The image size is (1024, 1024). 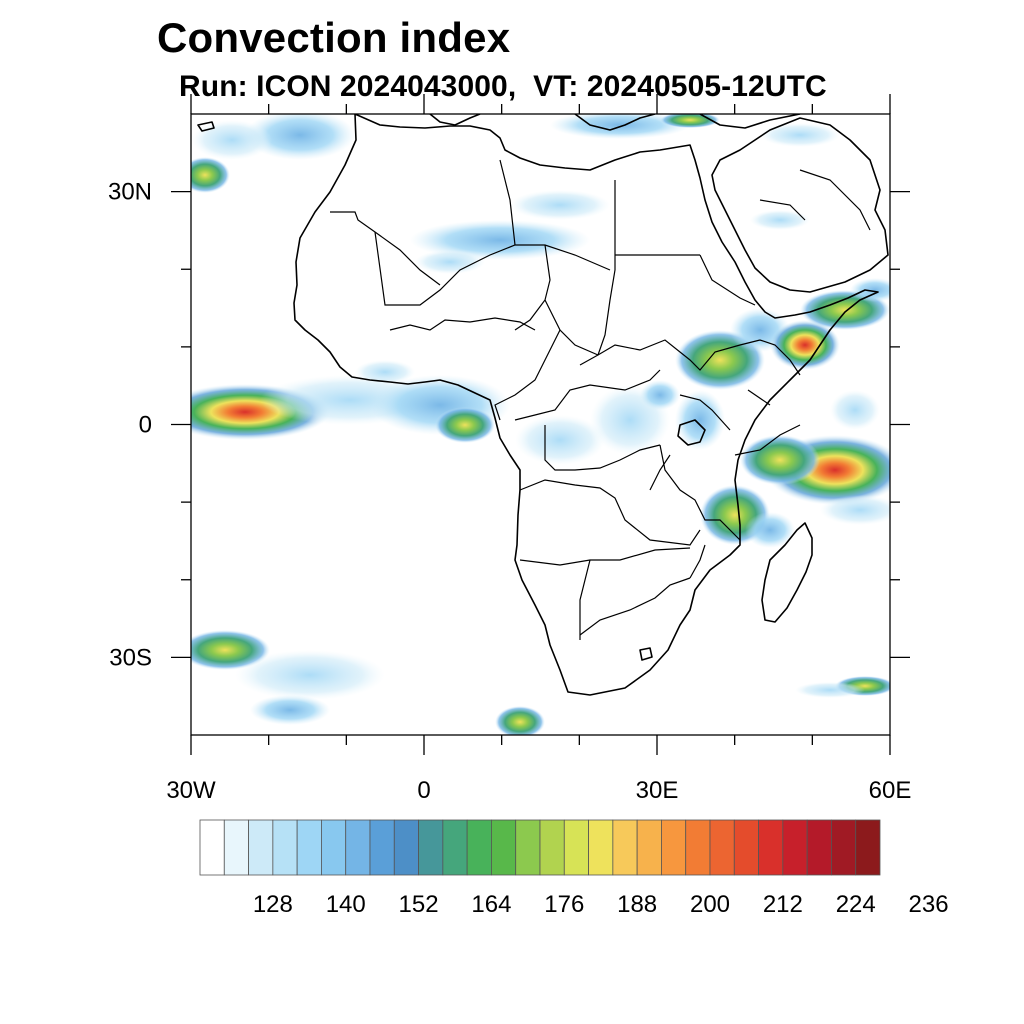 I want to click on colorbar-labels: 128 140 152 164 176 188 200 212 224 236, so click(x=601, y=904).